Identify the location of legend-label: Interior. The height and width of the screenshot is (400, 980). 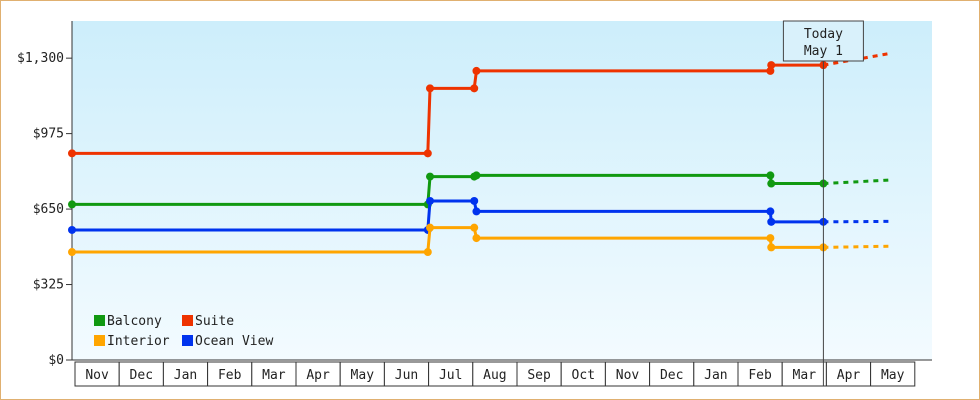
(138, 341).